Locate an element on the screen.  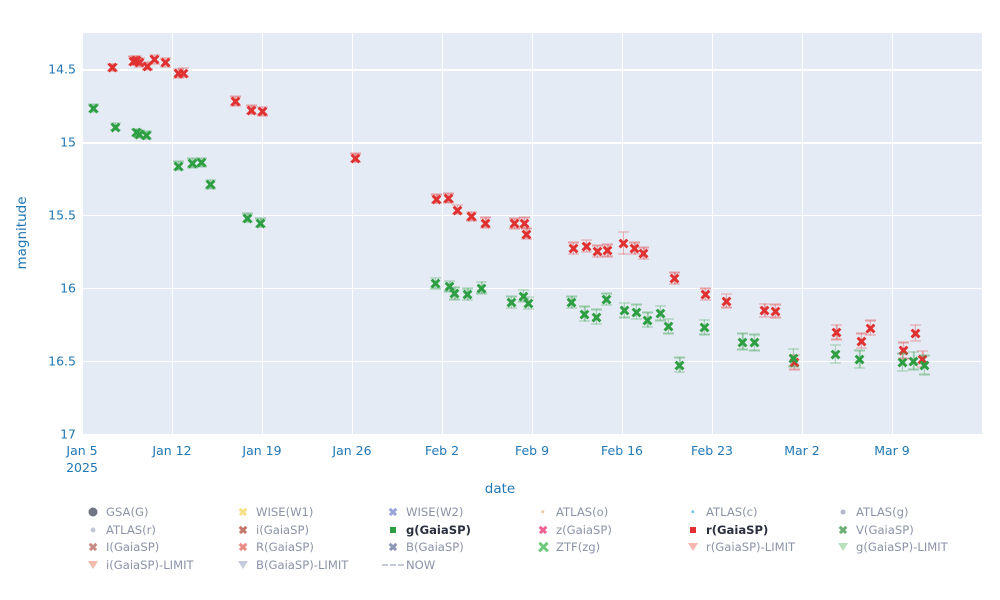
legend-item: R(GaiaSP) is located at coordinates (273, 547).